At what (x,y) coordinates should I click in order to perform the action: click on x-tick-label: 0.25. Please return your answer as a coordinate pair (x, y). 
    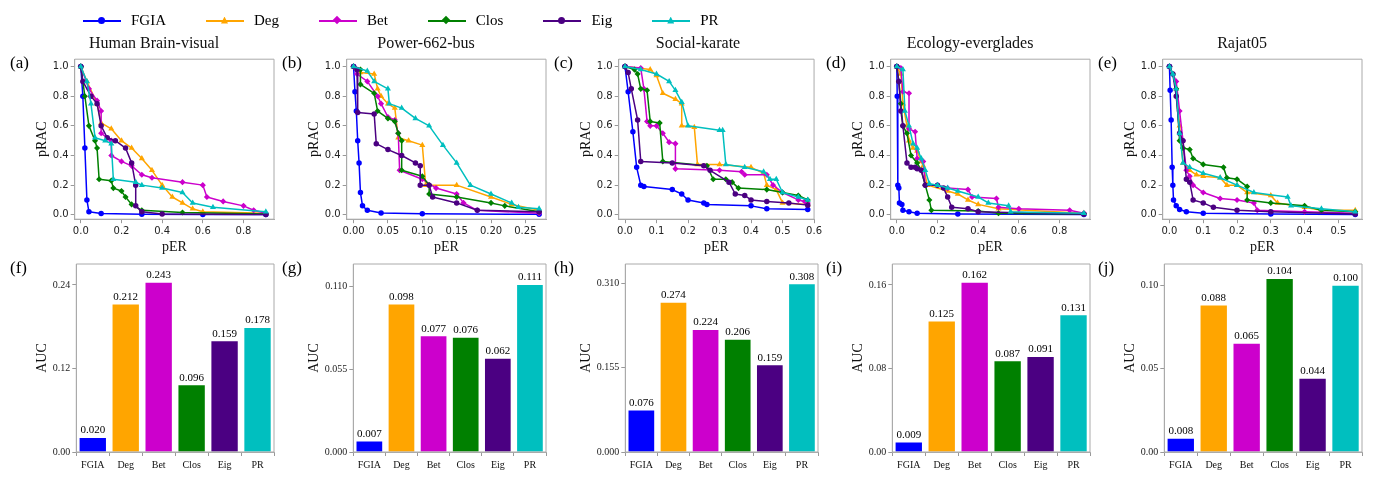
    Looking at the image, I should click on (525, 230).